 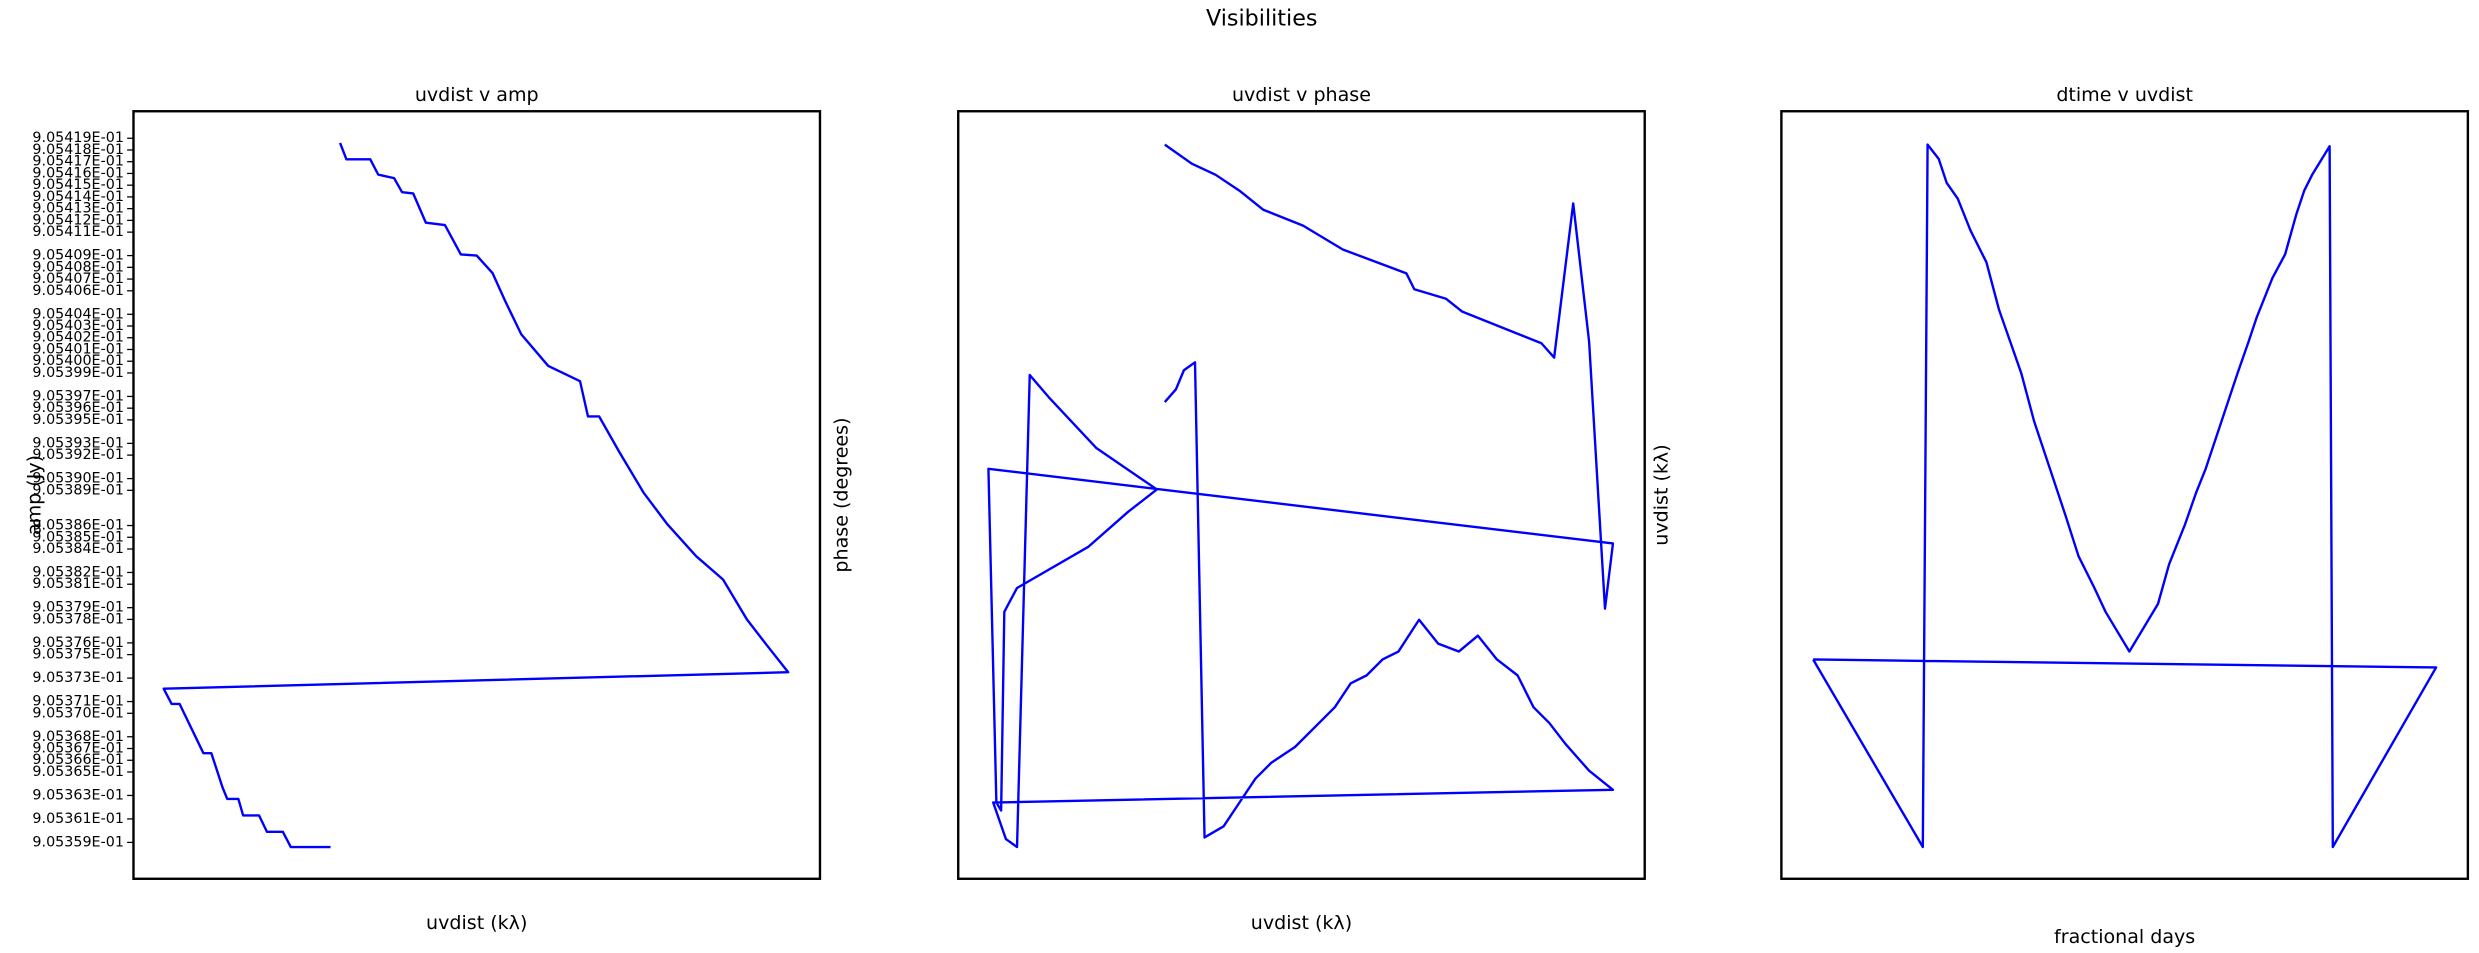 What do you see at coordinates (78, 408) in the screenshot?
I see `y-tick-label: 9.05396E-01` at bounding box center [78, 408].